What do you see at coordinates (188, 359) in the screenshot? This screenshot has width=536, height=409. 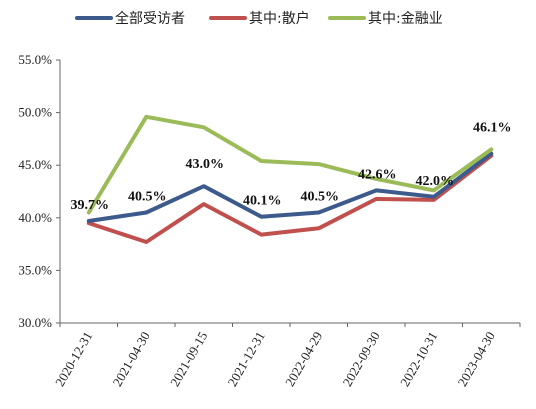 I see `x-tick-label: 2021-09-15` at bounding box center [188, 359].